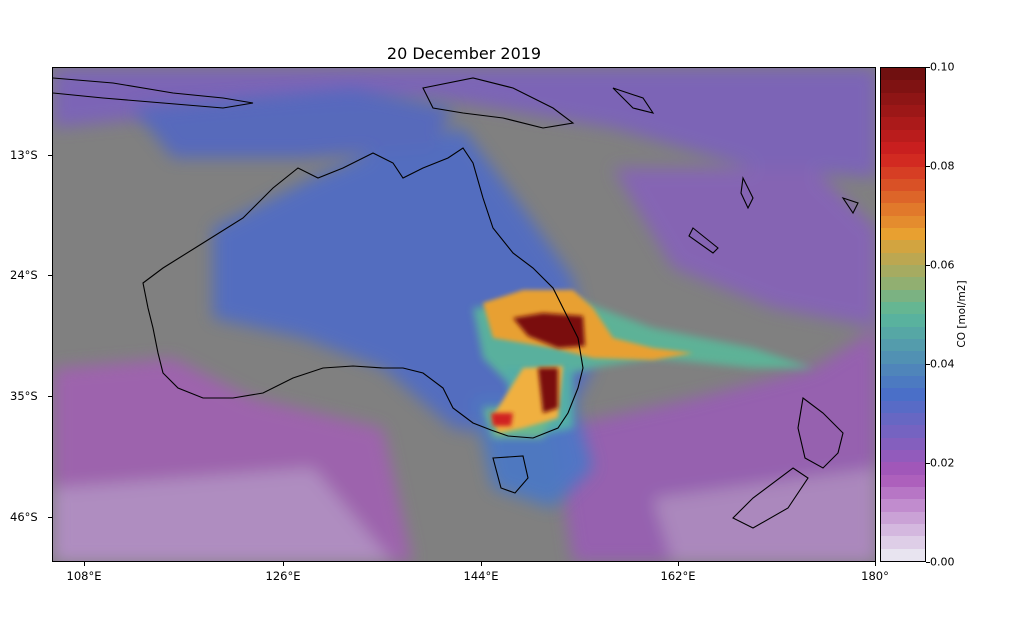 The width and height of the screenshot is (1024, 630). Describe the element at coordinates (283, 576) in the screenshot. I see `lon-tick-label: 126°E` at that location.